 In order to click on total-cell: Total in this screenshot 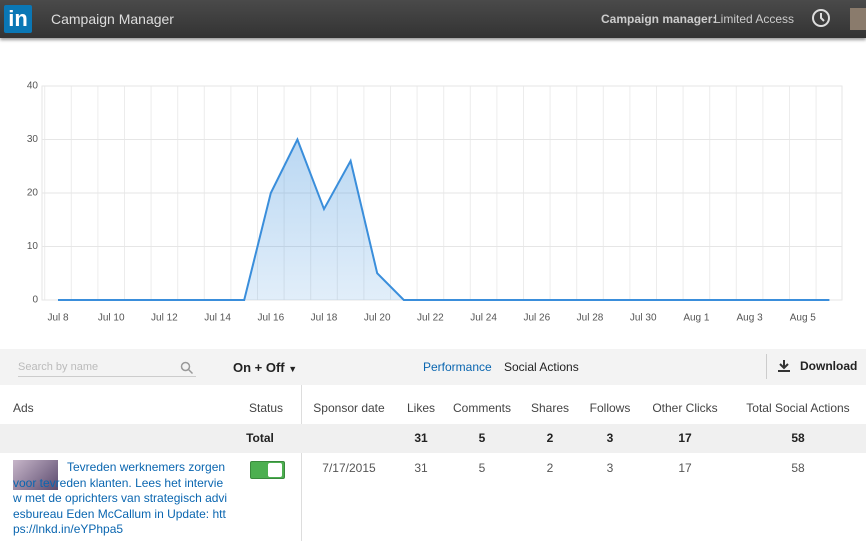, I will do `click(260, 438)`.